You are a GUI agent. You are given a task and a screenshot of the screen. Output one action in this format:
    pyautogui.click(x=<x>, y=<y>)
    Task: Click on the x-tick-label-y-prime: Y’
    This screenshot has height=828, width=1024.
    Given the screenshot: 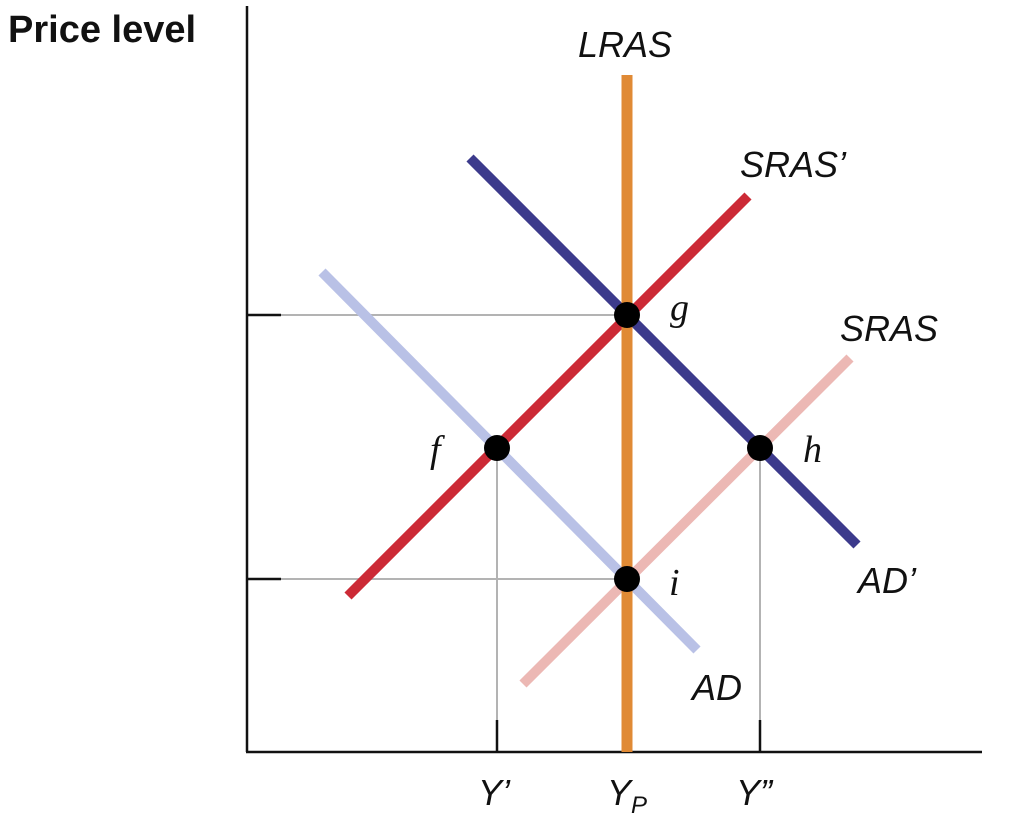 What is the action you would take?
    pyautogui.click(x=494, y=792)
    